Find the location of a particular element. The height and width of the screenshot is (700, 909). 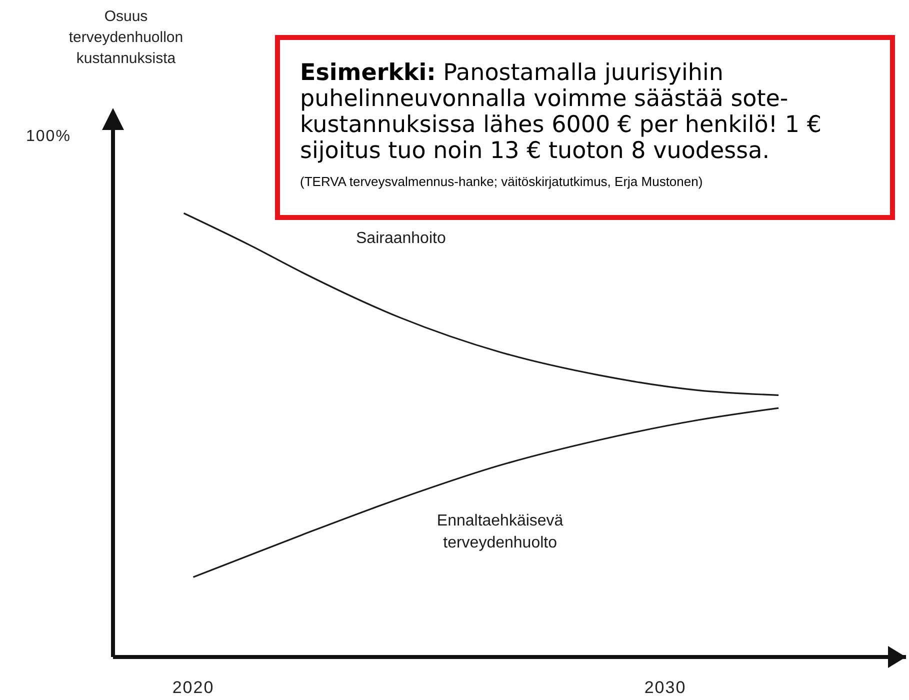

text: Osuus terveydenhuollon kustannuksista is located at coordinates (126, 38).